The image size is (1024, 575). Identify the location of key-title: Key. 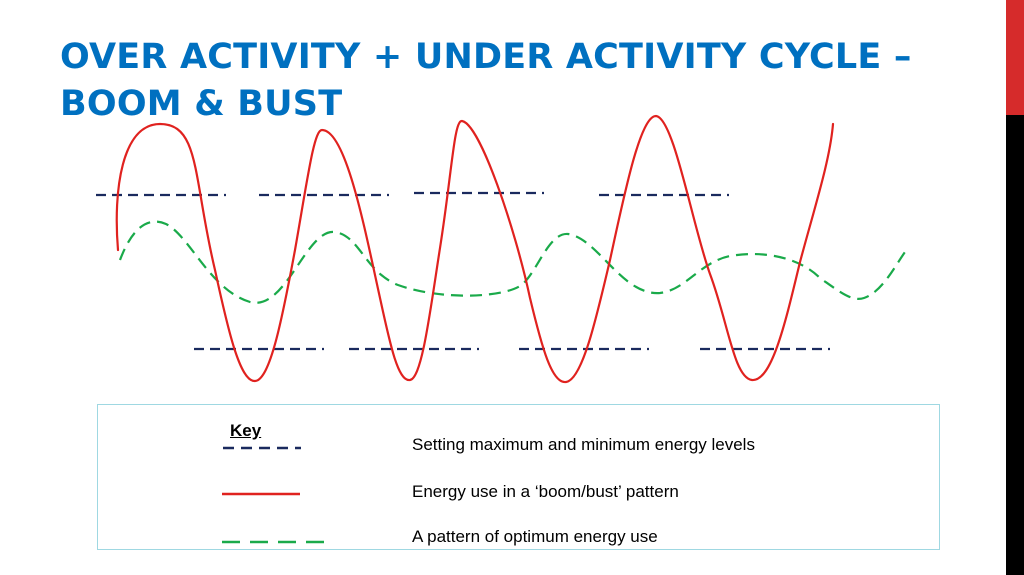
(246, 430).